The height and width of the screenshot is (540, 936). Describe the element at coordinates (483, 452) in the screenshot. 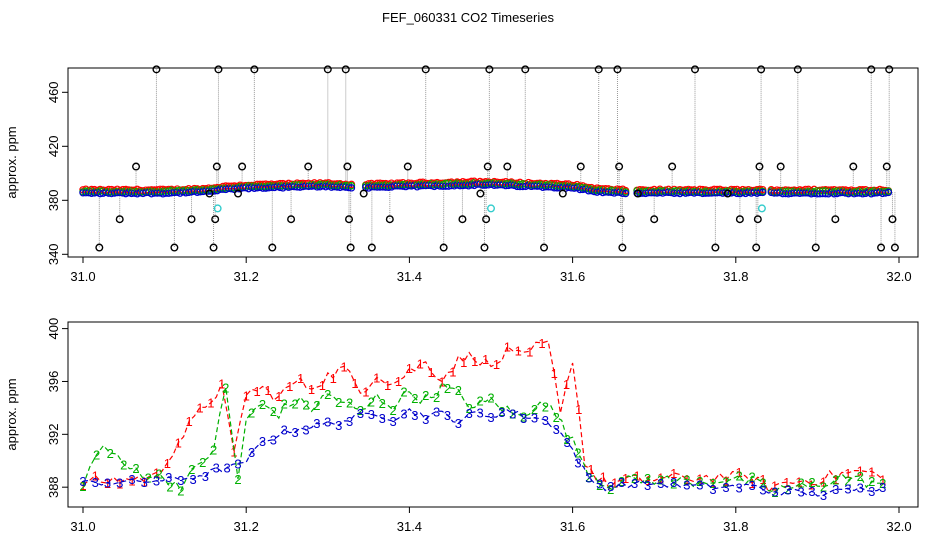

I see `series-3-line` at that location.